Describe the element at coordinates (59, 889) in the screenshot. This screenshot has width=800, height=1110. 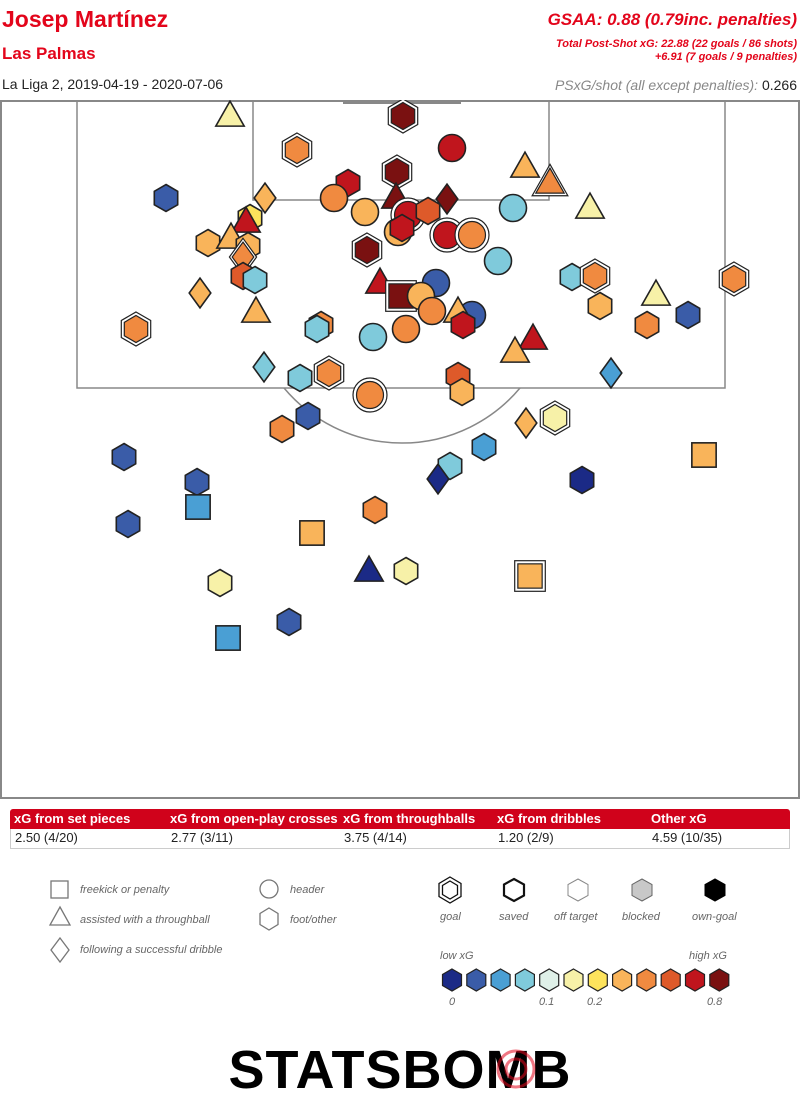
I see `square-icon` at that location.